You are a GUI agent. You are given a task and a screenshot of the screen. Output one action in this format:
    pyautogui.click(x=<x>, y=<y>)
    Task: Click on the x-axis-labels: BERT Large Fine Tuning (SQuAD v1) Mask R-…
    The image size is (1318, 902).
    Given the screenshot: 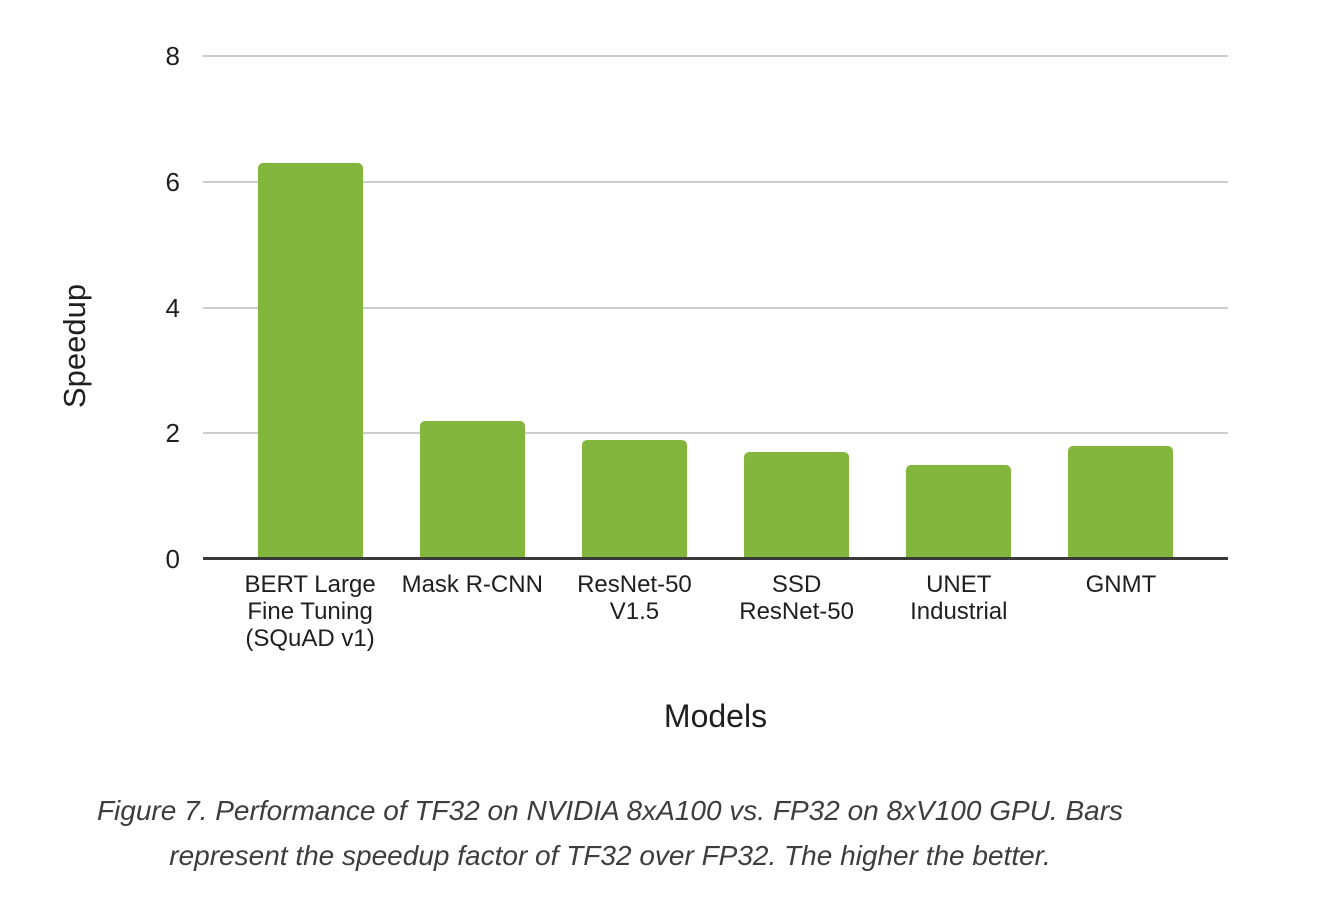 What is the action you would take?
    pyautogui.click(x=715, y=611)
    